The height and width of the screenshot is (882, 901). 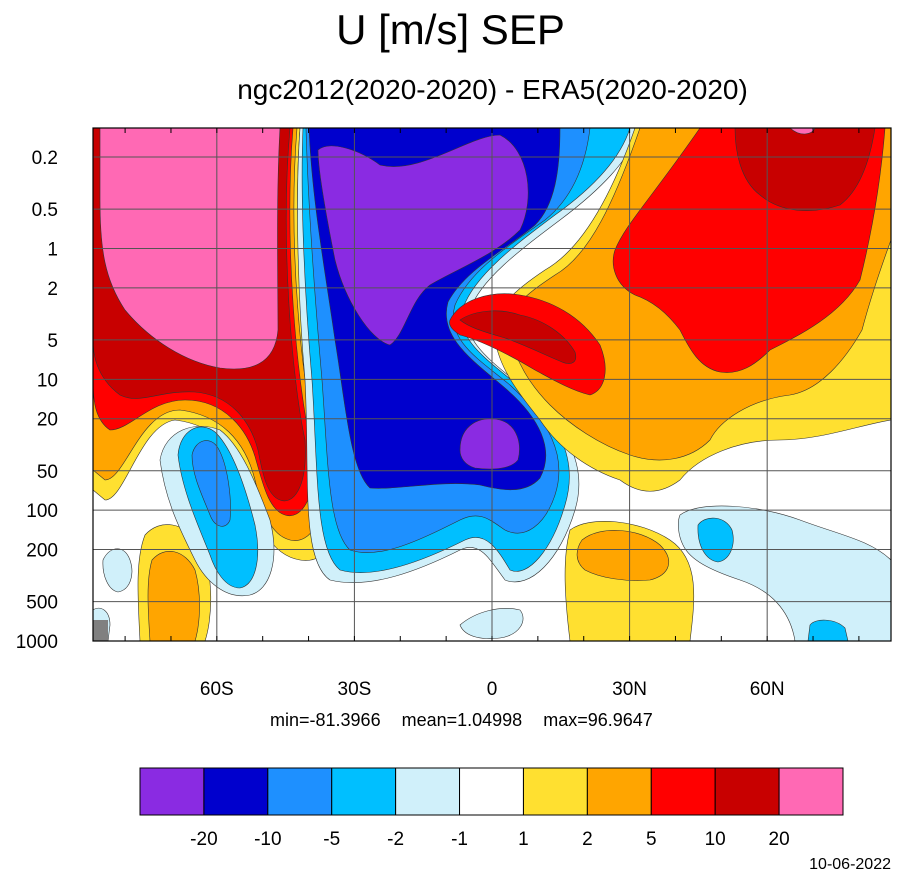 What do you see at coordinates (492, 89) in the screenshot?
I see `chart-subtitle: ngc2012(2020-2020) - ERA5(2020-2020)` at bounding box center [492, 89].